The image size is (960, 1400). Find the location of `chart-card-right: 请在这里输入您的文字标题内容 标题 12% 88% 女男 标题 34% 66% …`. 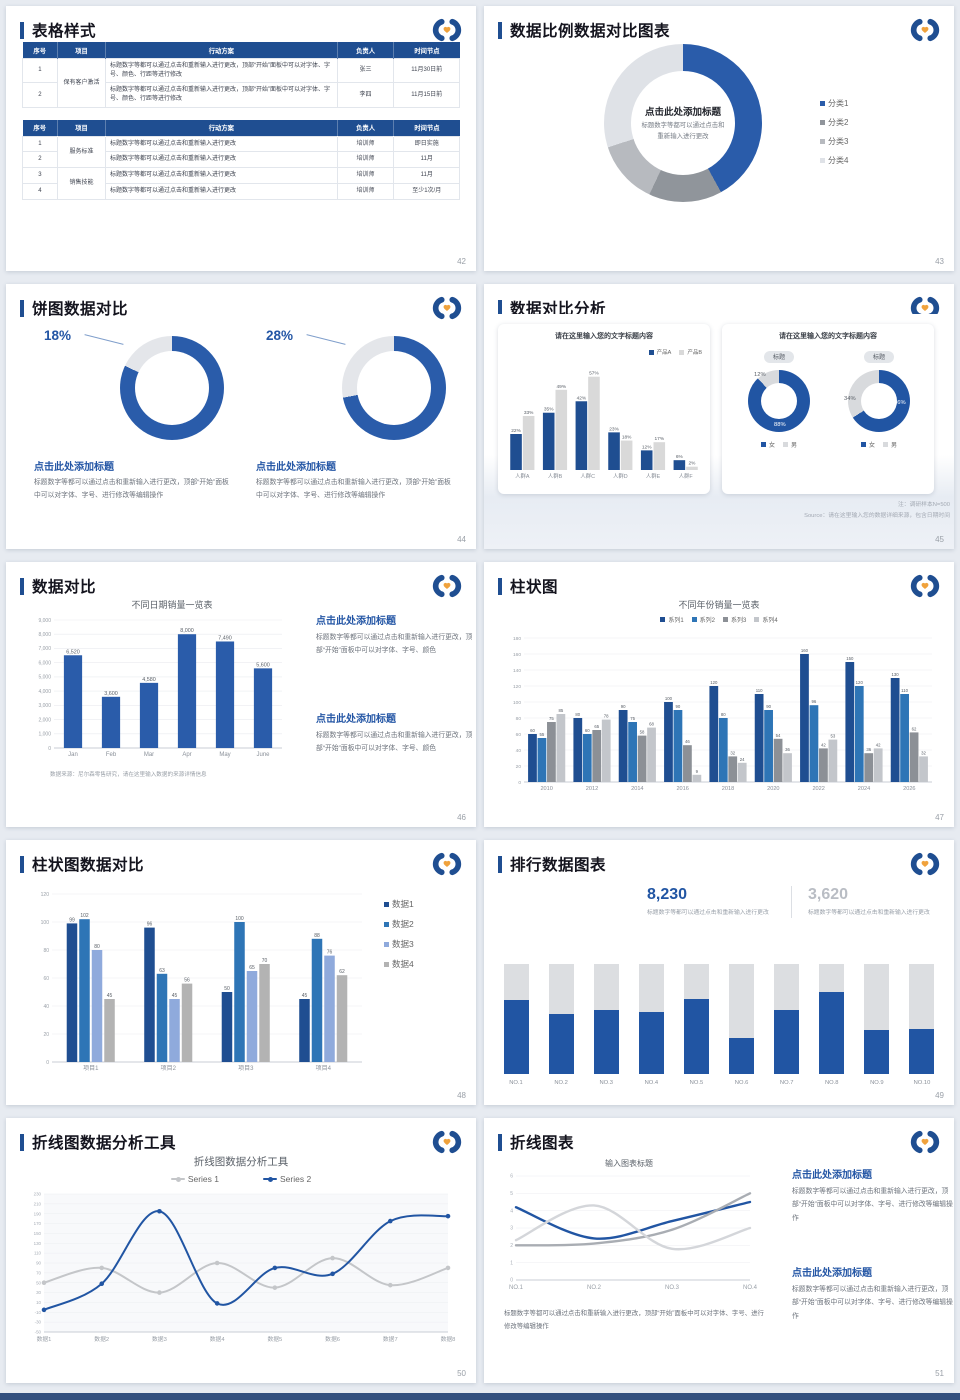

chart-card-right: 请在这里输入您的文字标题内容 标题 12% 88% 女男 标题 34% 66% … is located at coordinates (828, 409).